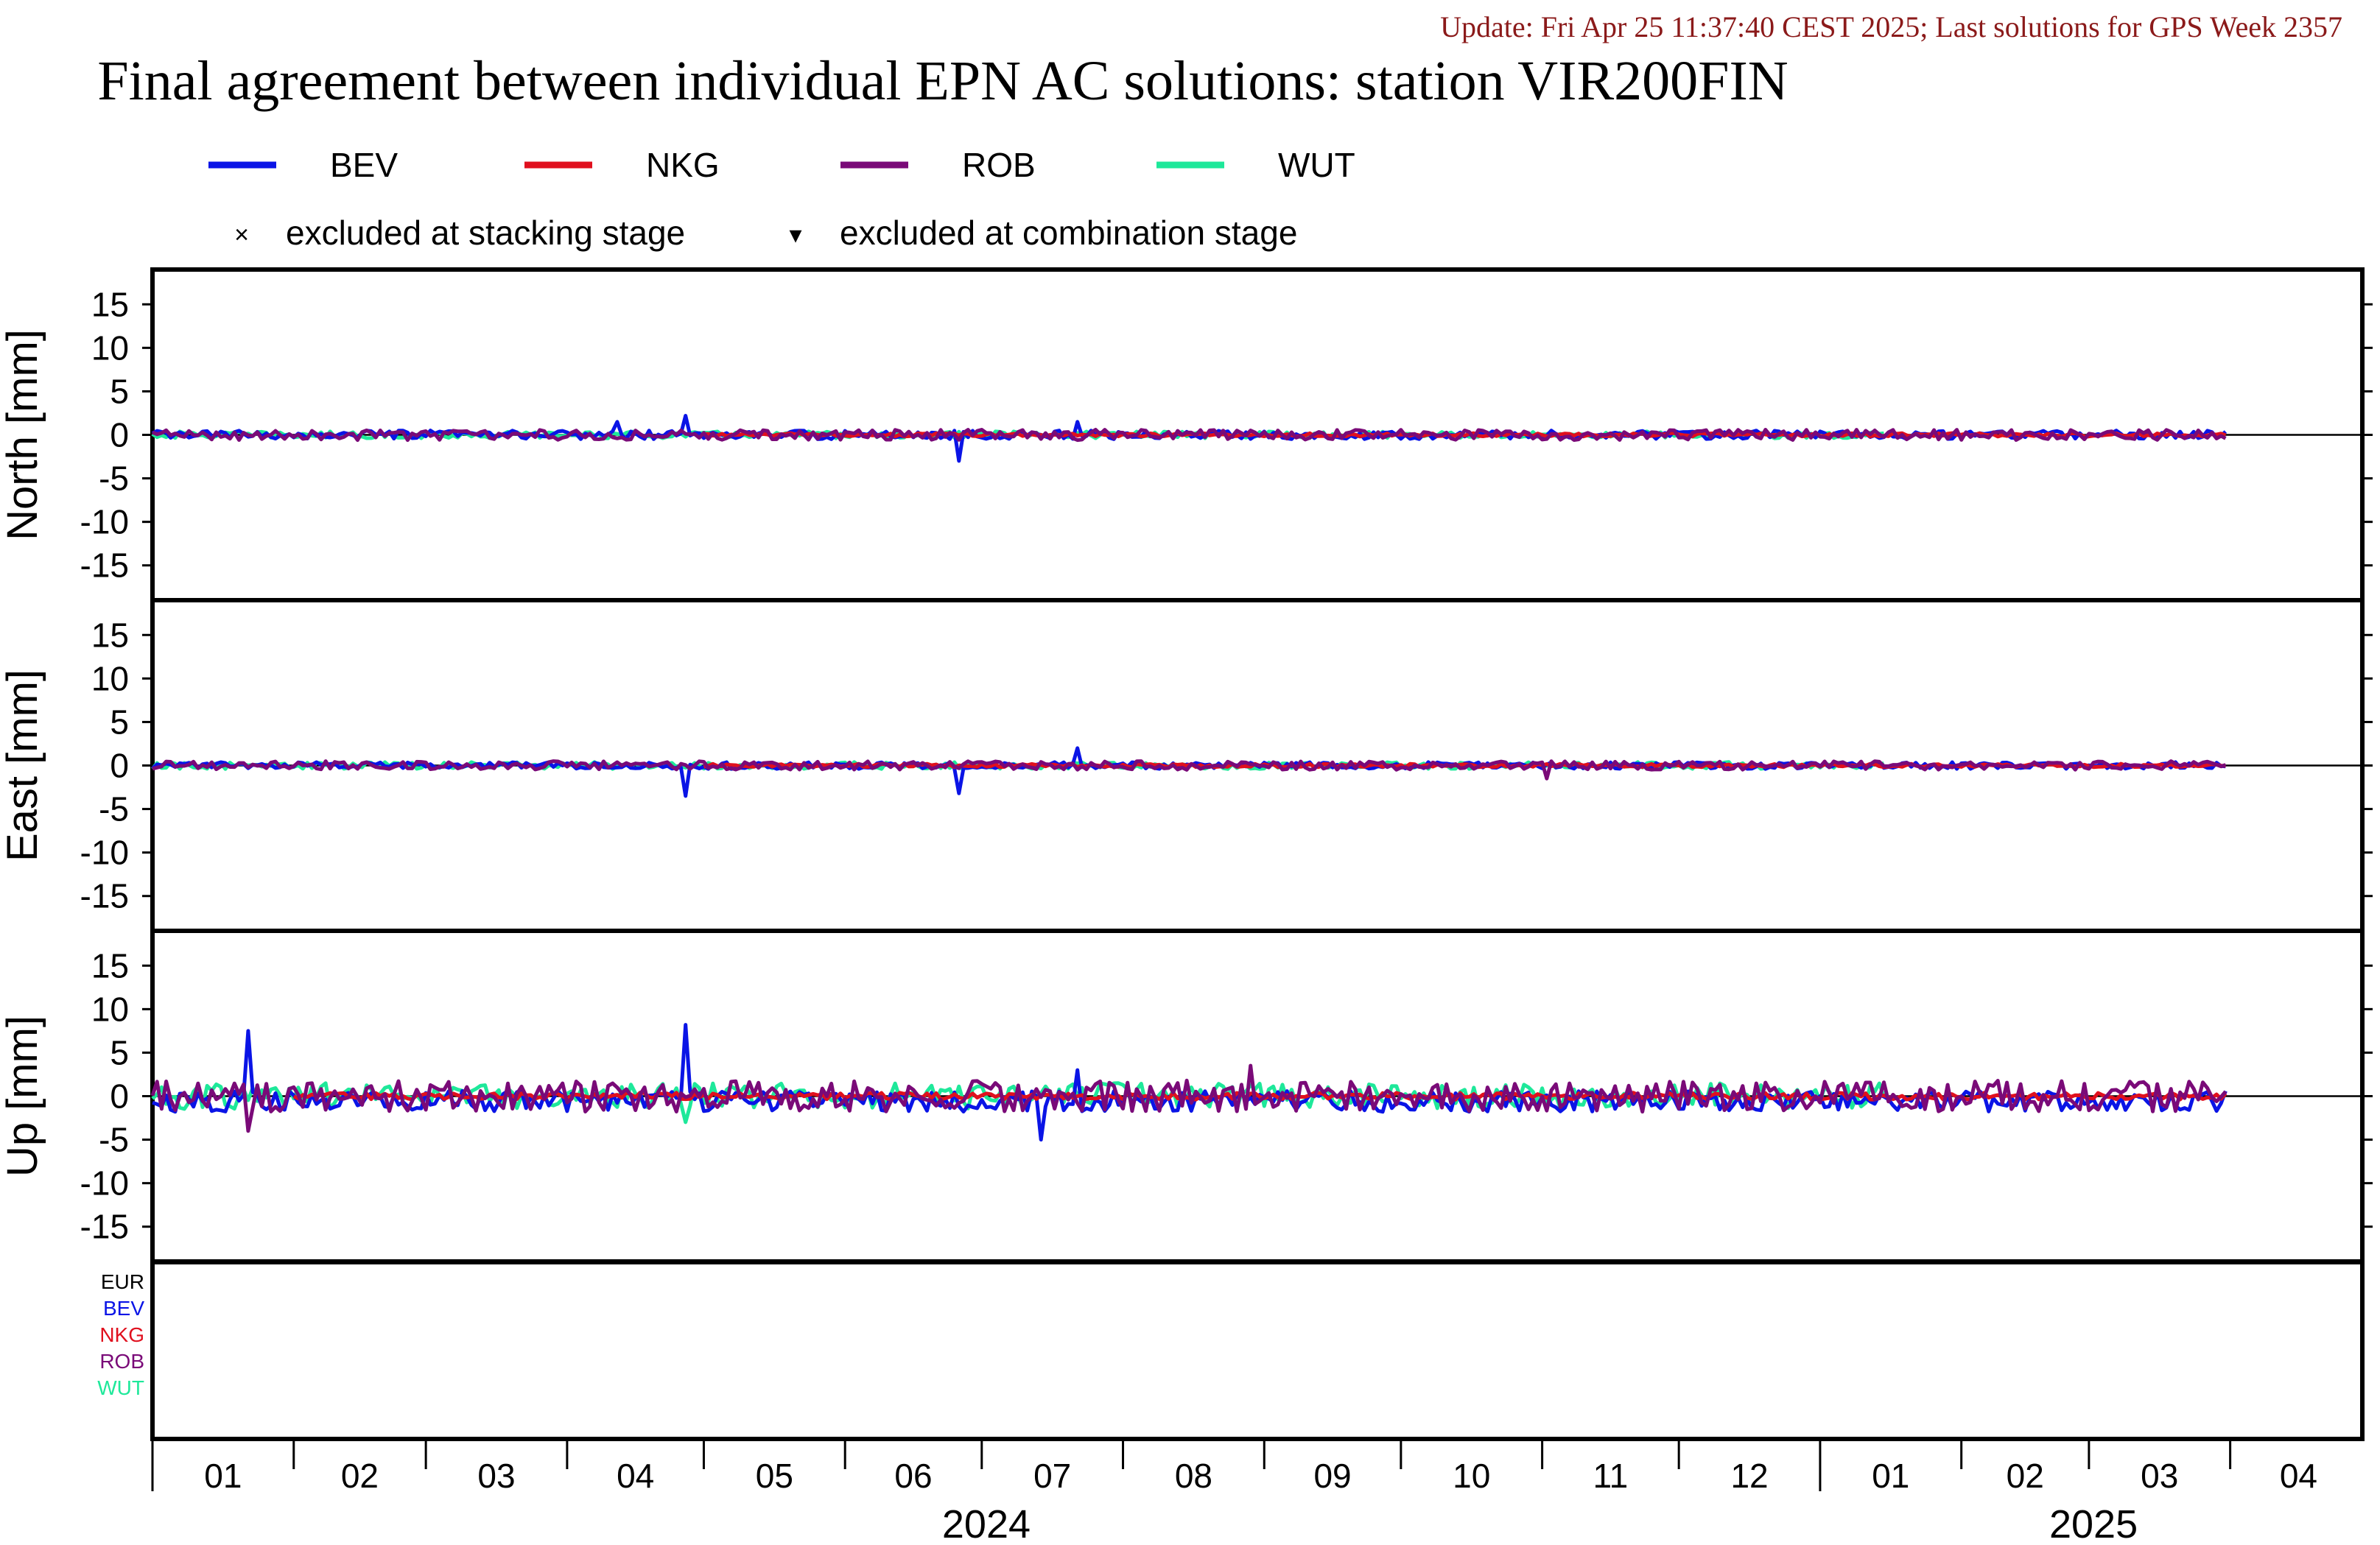 This screenshot has height=1545, width=2380. Describe the element at coordinates (1316, 165) in the screenshot. I see `legend-label-wut: WUT` at that location.